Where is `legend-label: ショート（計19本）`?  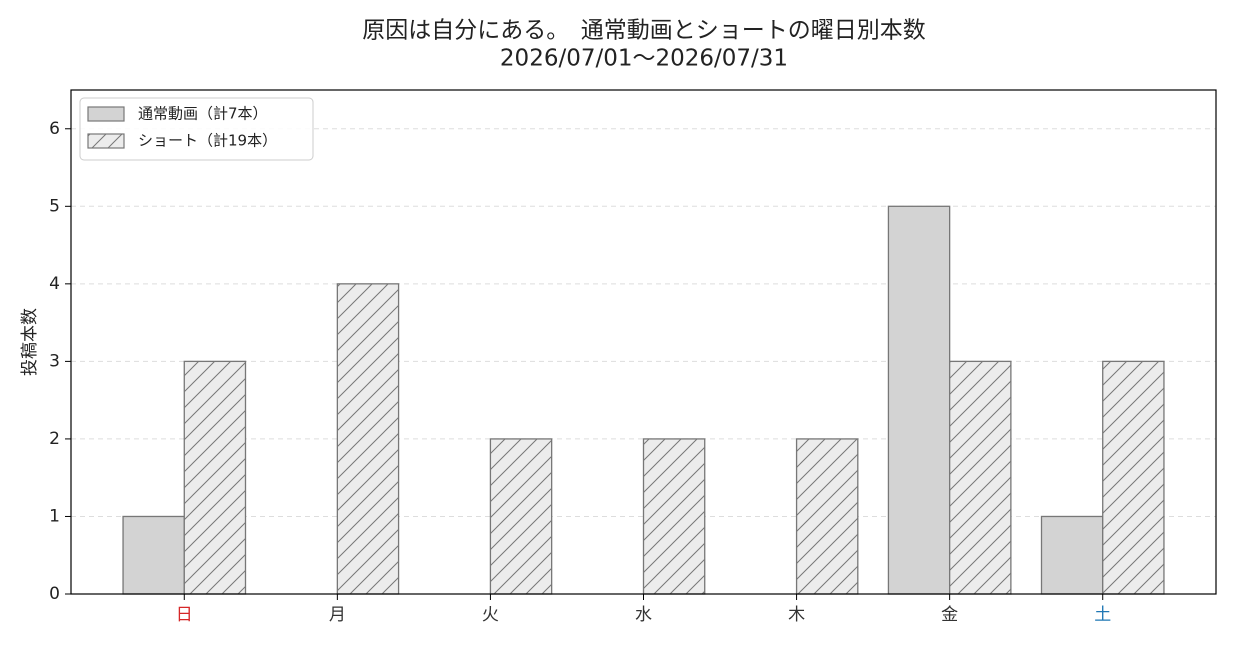 legend-label: ショート（計19本） is located at coordinates (207, 141).